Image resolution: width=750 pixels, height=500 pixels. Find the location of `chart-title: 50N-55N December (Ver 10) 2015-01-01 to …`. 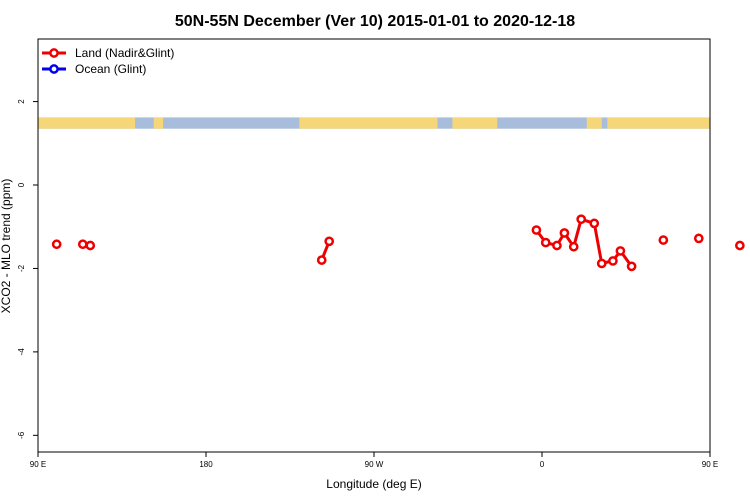

chart-title: 50N-55N December (Ver 10) 2015-01-01 to … is located at coordinates (375, 21).